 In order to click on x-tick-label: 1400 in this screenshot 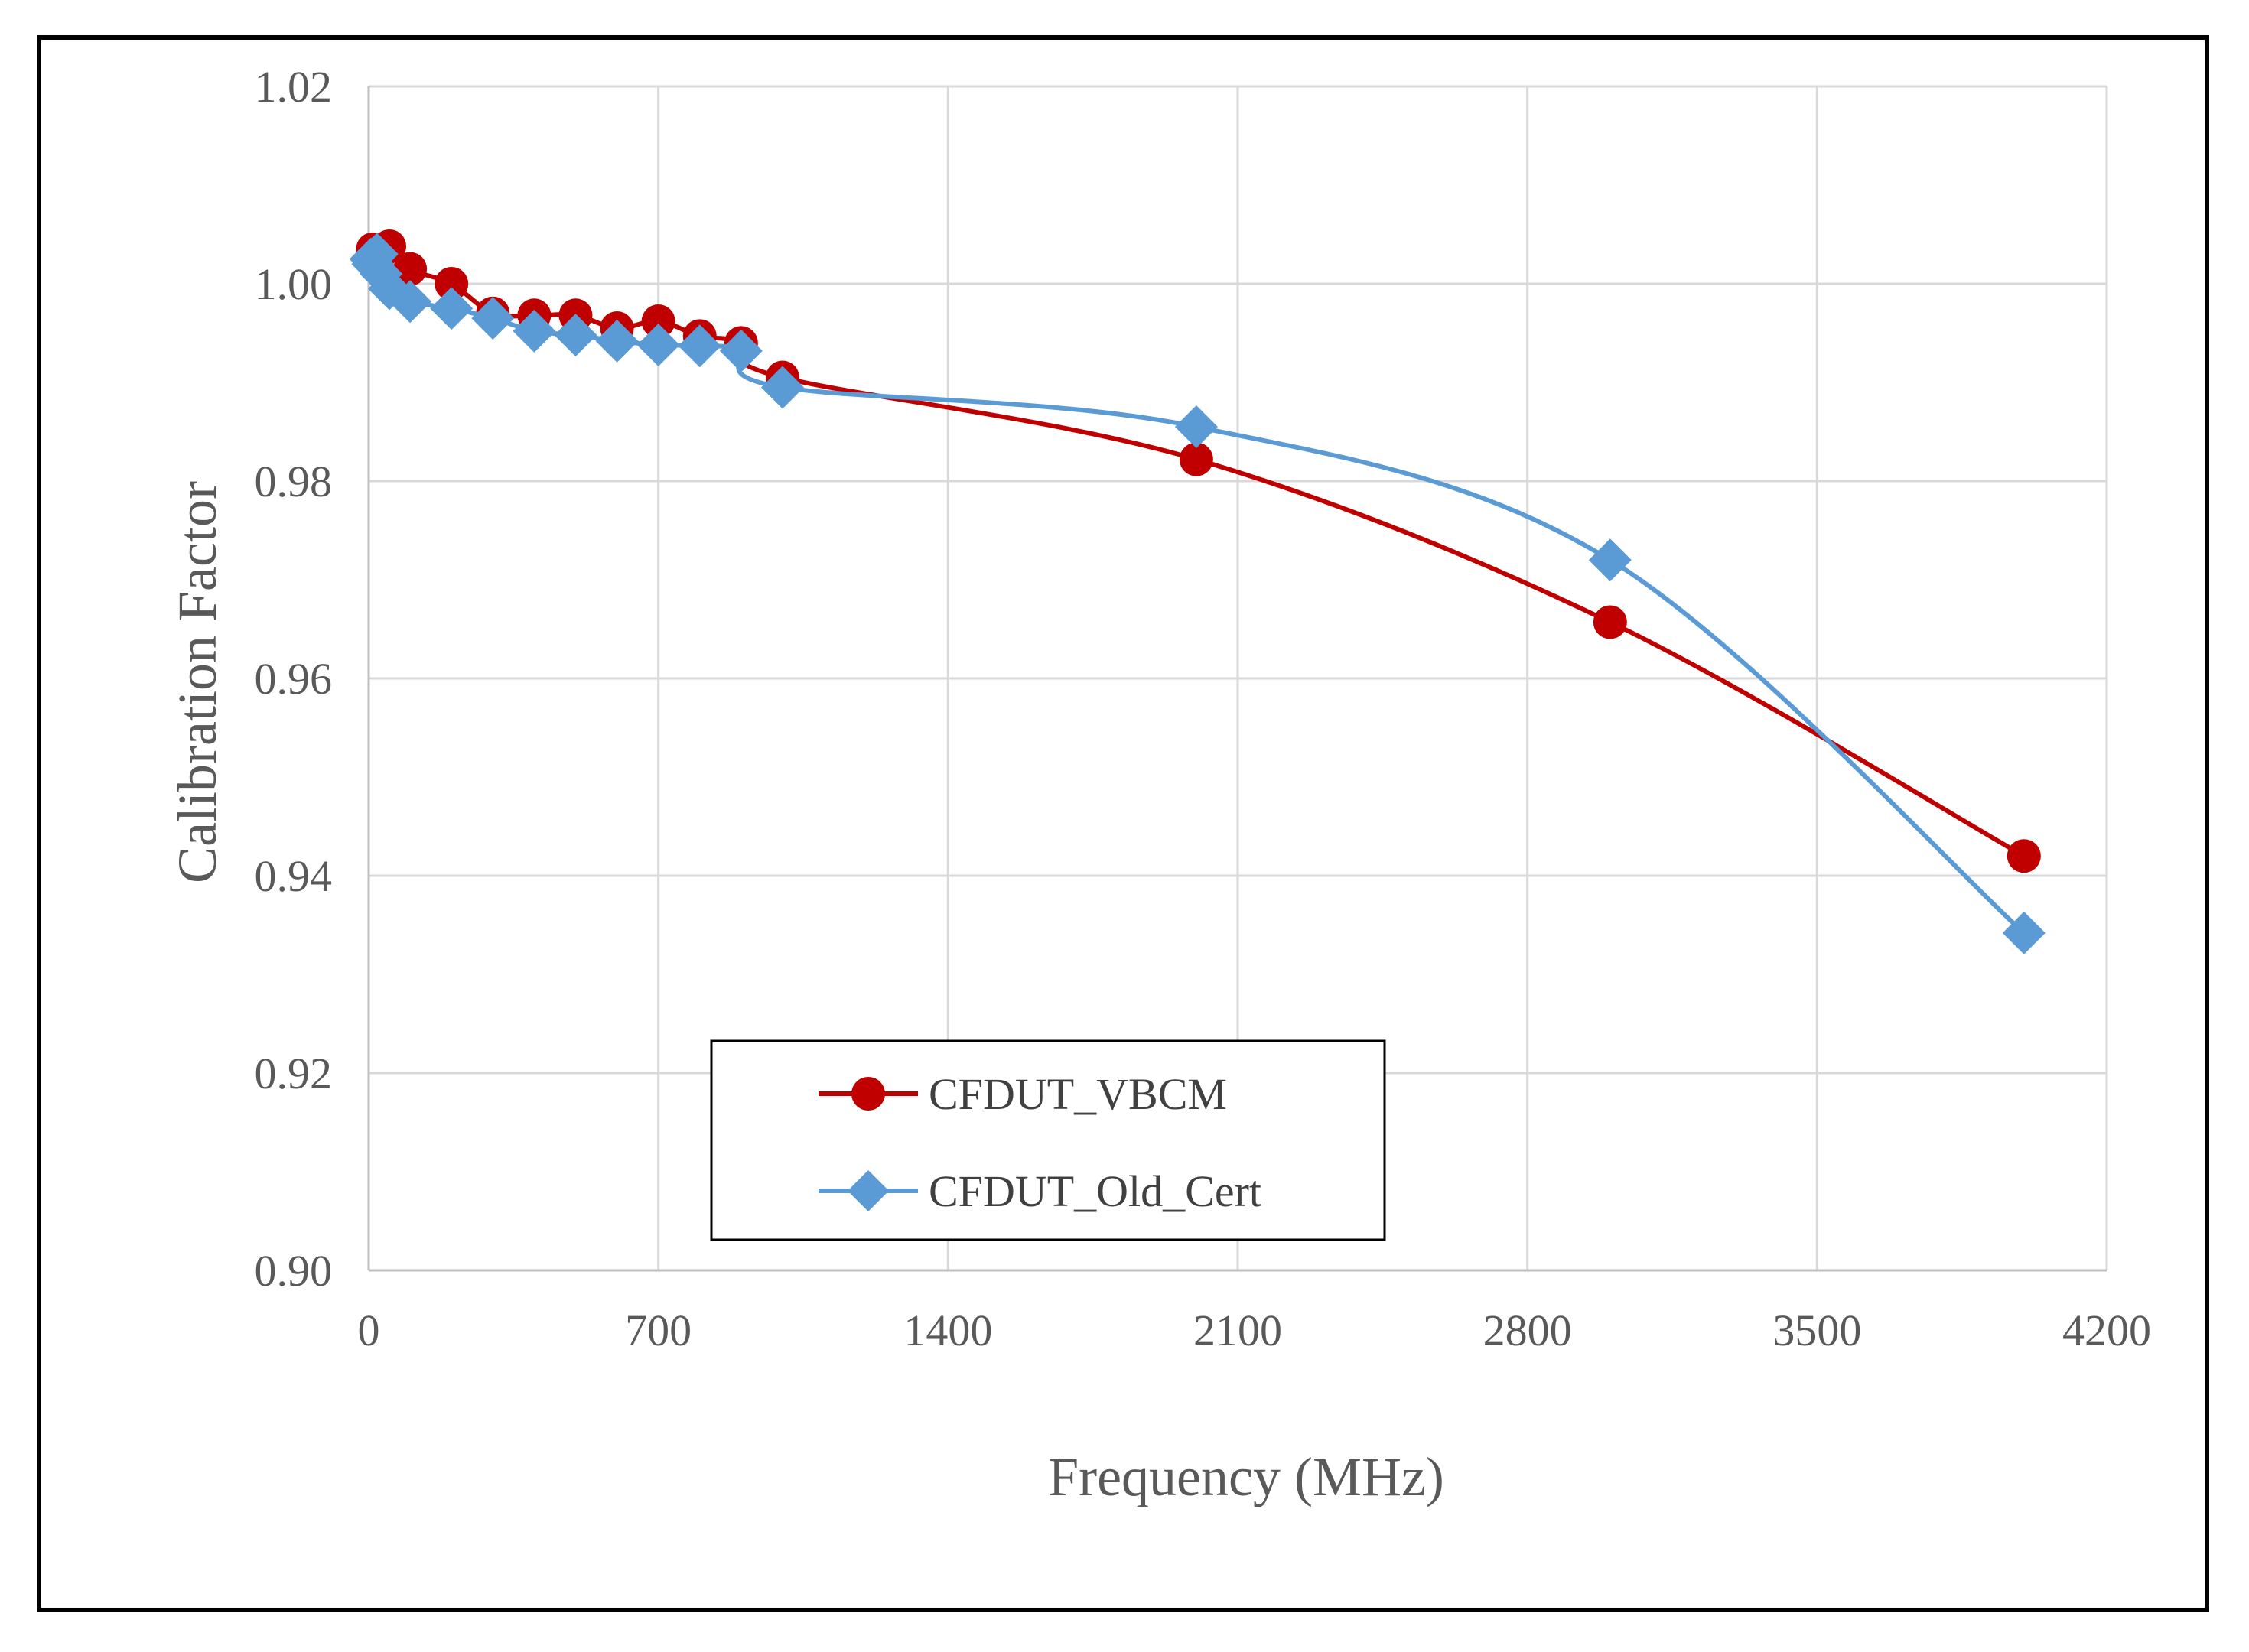, I will do `click(947, 1330)`.